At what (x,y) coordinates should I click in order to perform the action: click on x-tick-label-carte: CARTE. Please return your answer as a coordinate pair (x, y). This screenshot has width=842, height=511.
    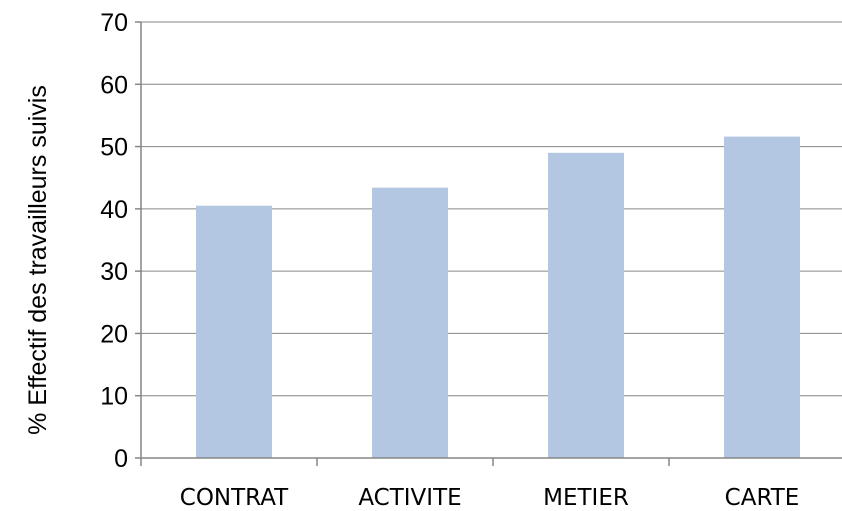
    Looking at the image, I should click on (762, 498).